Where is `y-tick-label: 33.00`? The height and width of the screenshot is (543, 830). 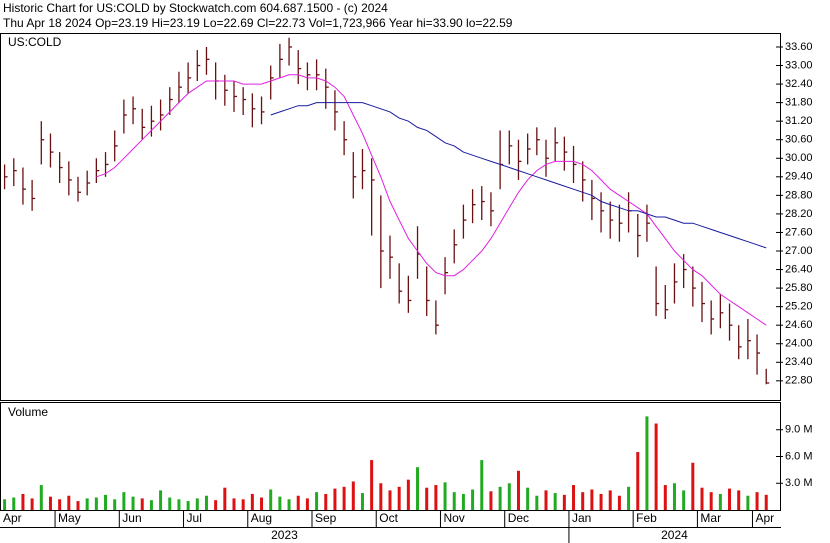
y-tick-label: 33.00 is located at coordinates (799, 65).